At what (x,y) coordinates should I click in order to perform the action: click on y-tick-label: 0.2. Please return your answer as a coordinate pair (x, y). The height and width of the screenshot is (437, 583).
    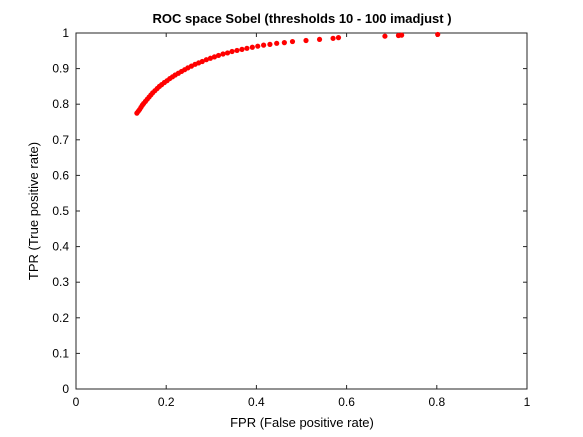
    Looking at the image, I should click on (60, 318).